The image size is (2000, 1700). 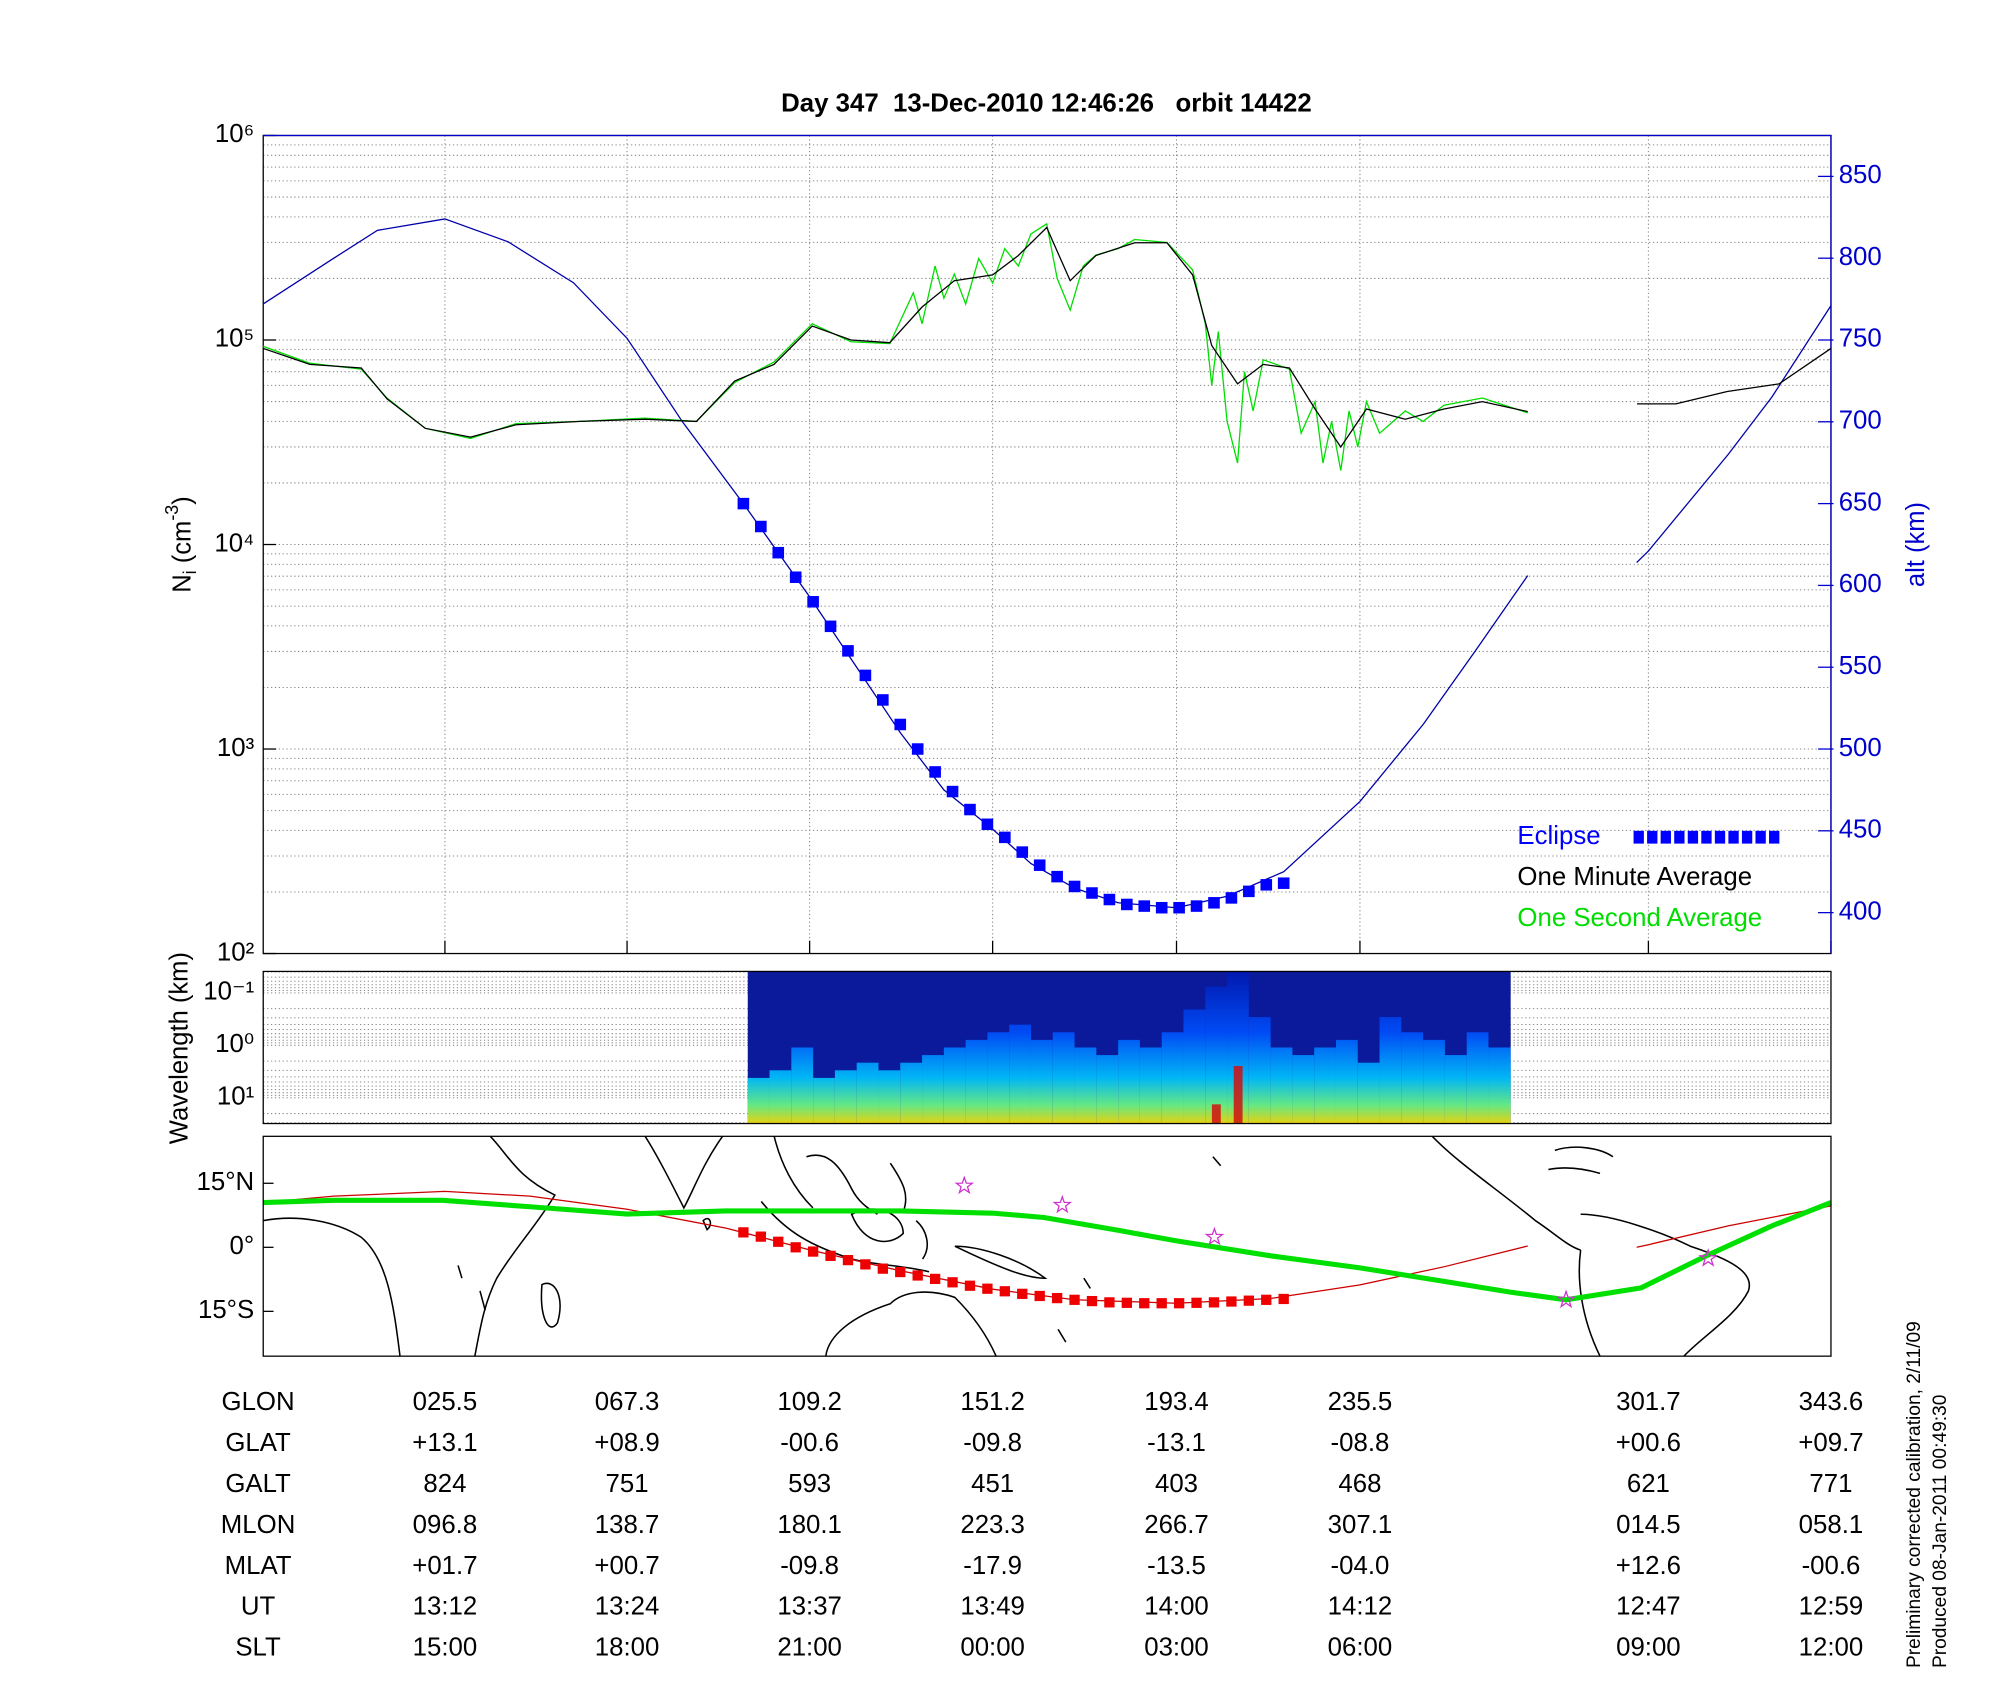 What do you see at coordinates (445, 1525) in the screenshot?
I see `table-cell: 096.8` at bounding box center [445, 1525].